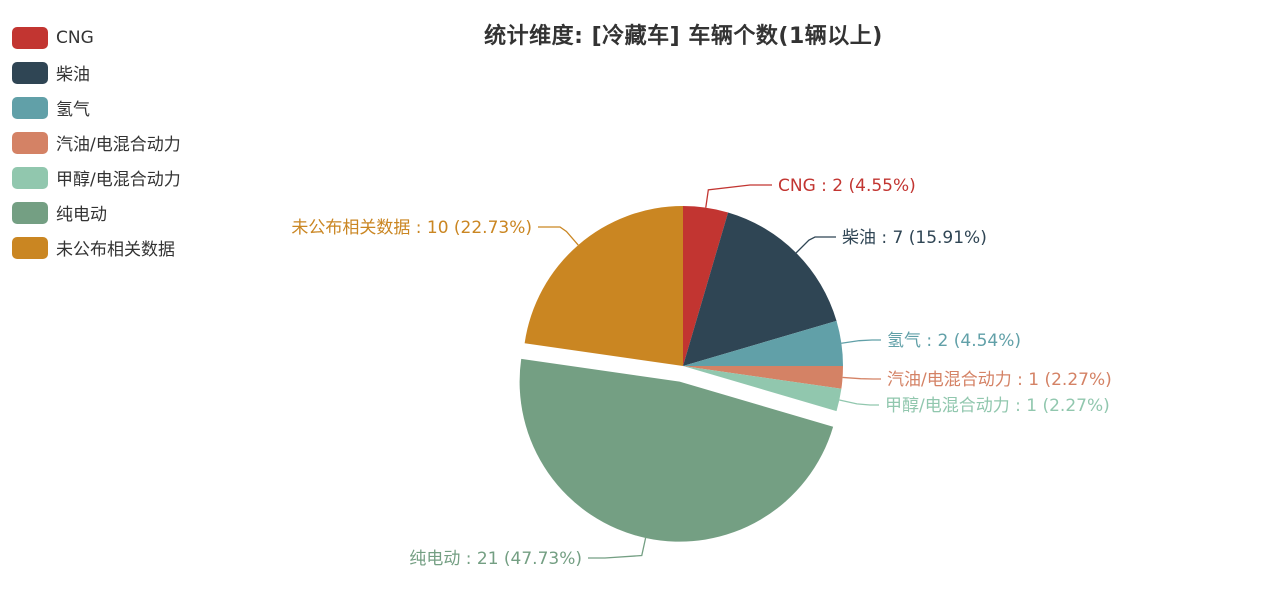  Describe the element at coordinates (999, 380) in the screenshot. I see `slice-label: 汽油/电混合动力 : 1 (2.27%)` at that location.